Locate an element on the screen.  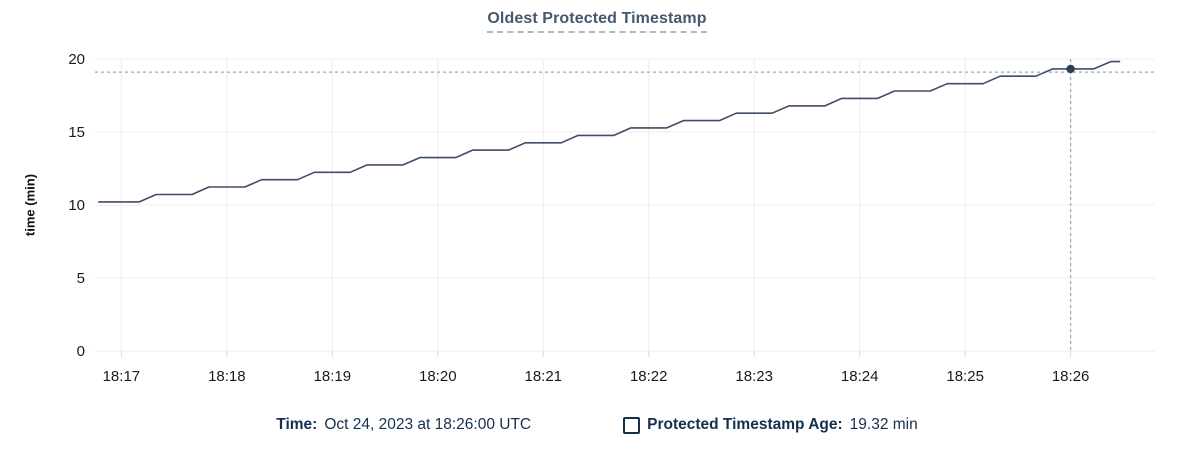
x-tick-label: 18:24 is located at coordinates (860, 376).